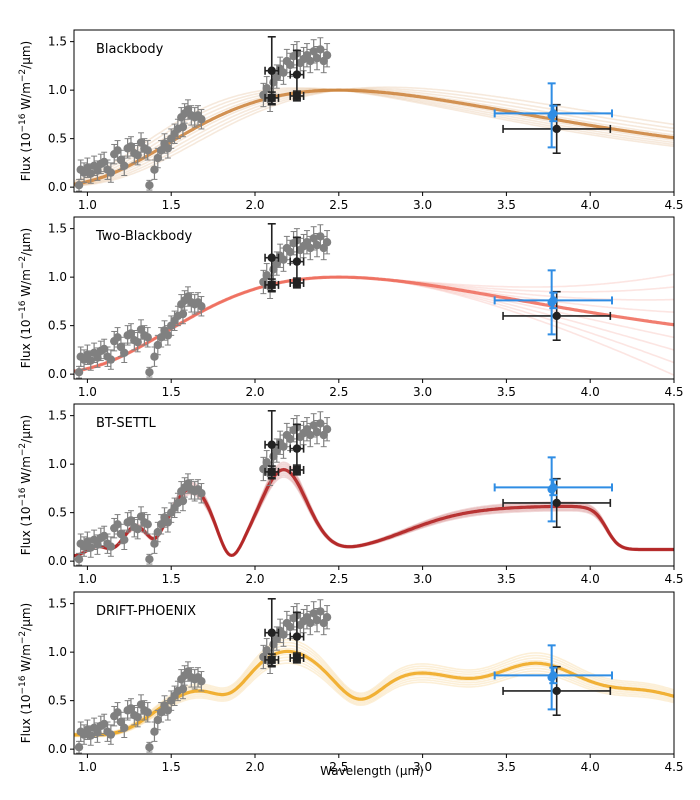 This screenshot has width=700, height=800. Describe the element at coordinates (146, 611) in the screenshot. I see `panel-title: DRIFT-PHOENIX` at that location.